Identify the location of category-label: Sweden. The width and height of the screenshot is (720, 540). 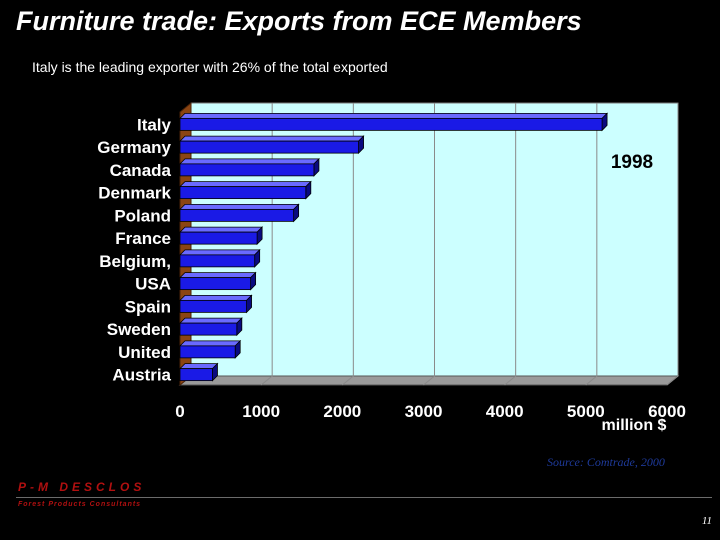
(139, 329).